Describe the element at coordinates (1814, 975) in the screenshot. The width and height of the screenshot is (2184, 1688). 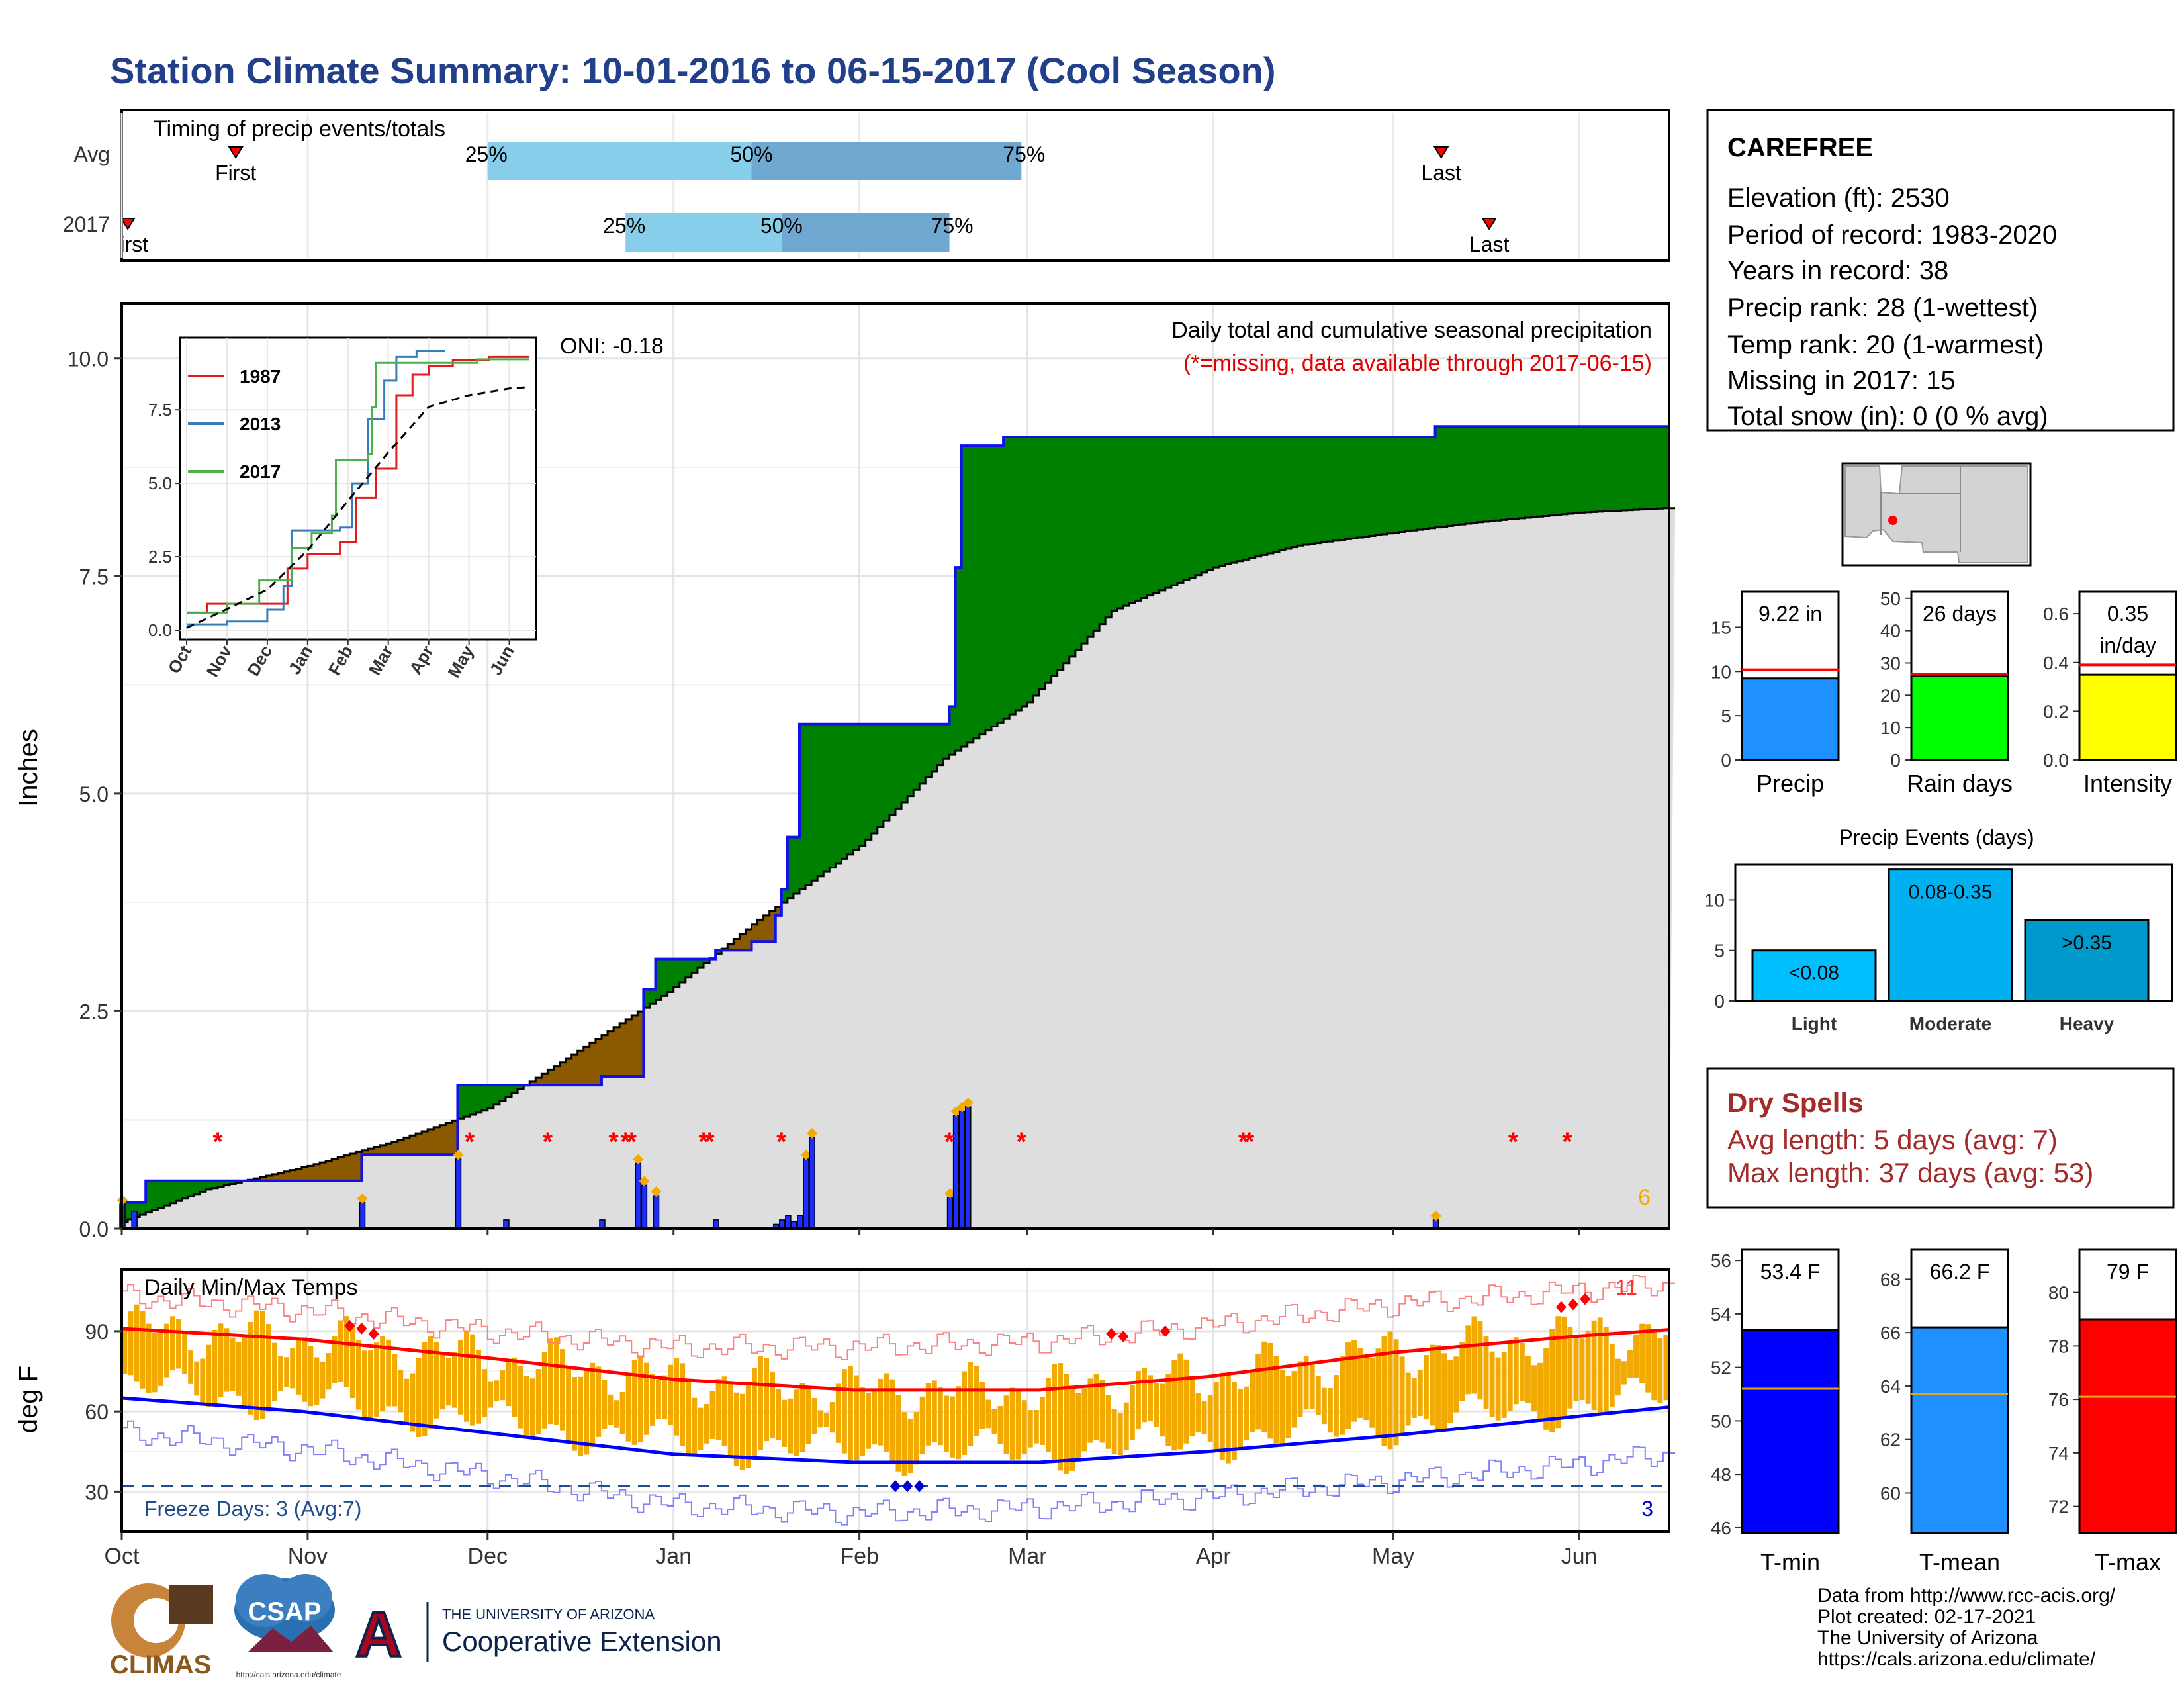
I see `events-bar-light` at that location.